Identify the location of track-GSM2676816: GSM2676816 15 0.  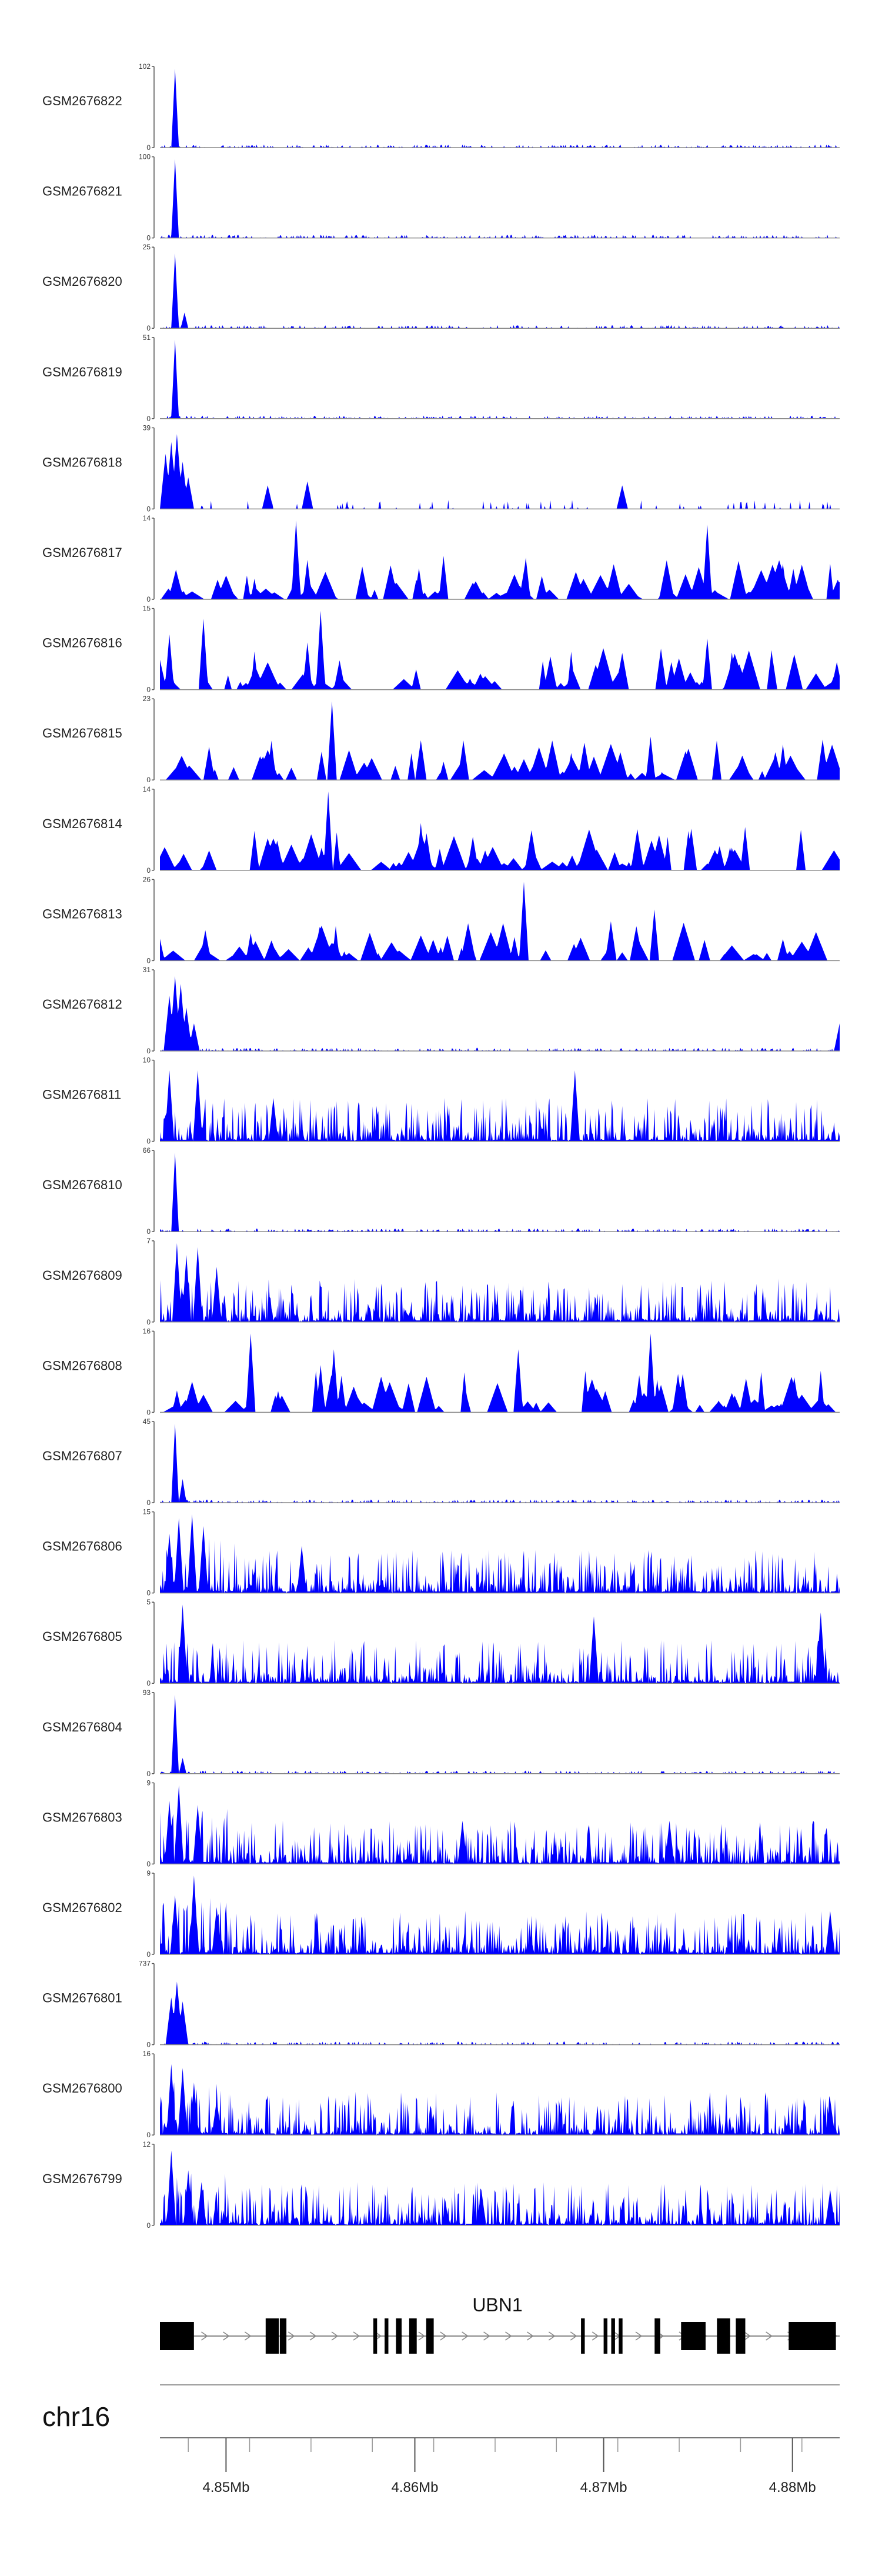
(441, 649).